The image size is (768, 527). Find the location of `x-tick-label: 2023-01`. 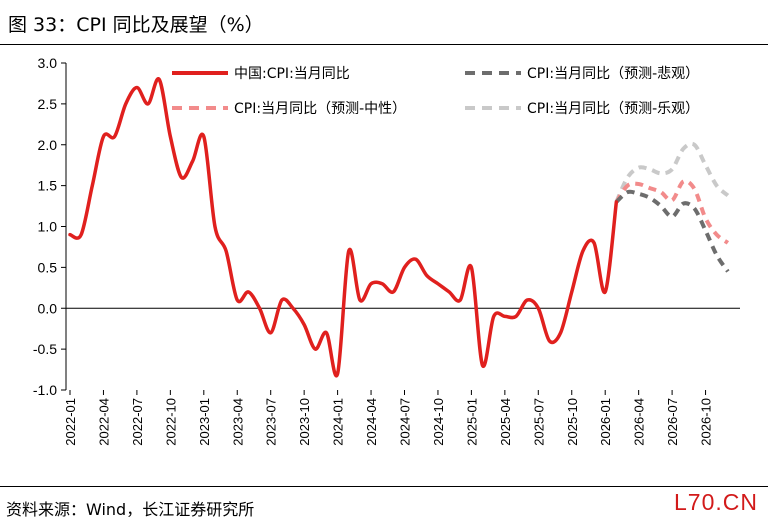

x-tick-label: 2023-01 is located at coordinates (204, 422).